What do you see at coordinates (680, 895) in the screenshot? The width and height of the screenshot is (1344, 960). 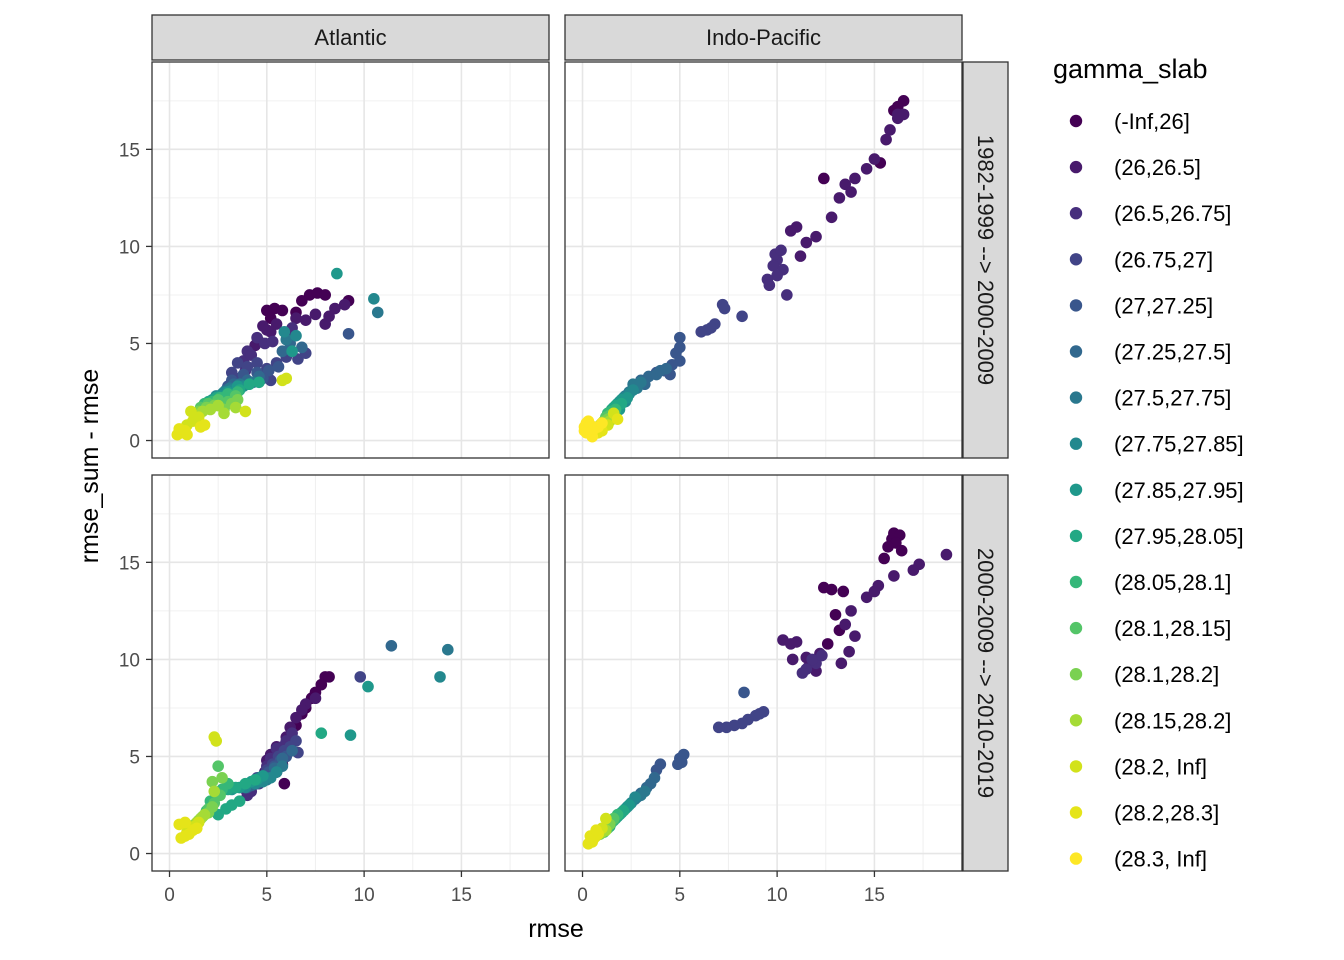 I see `x-tick-label: 5` at bounding box center [680, 895].